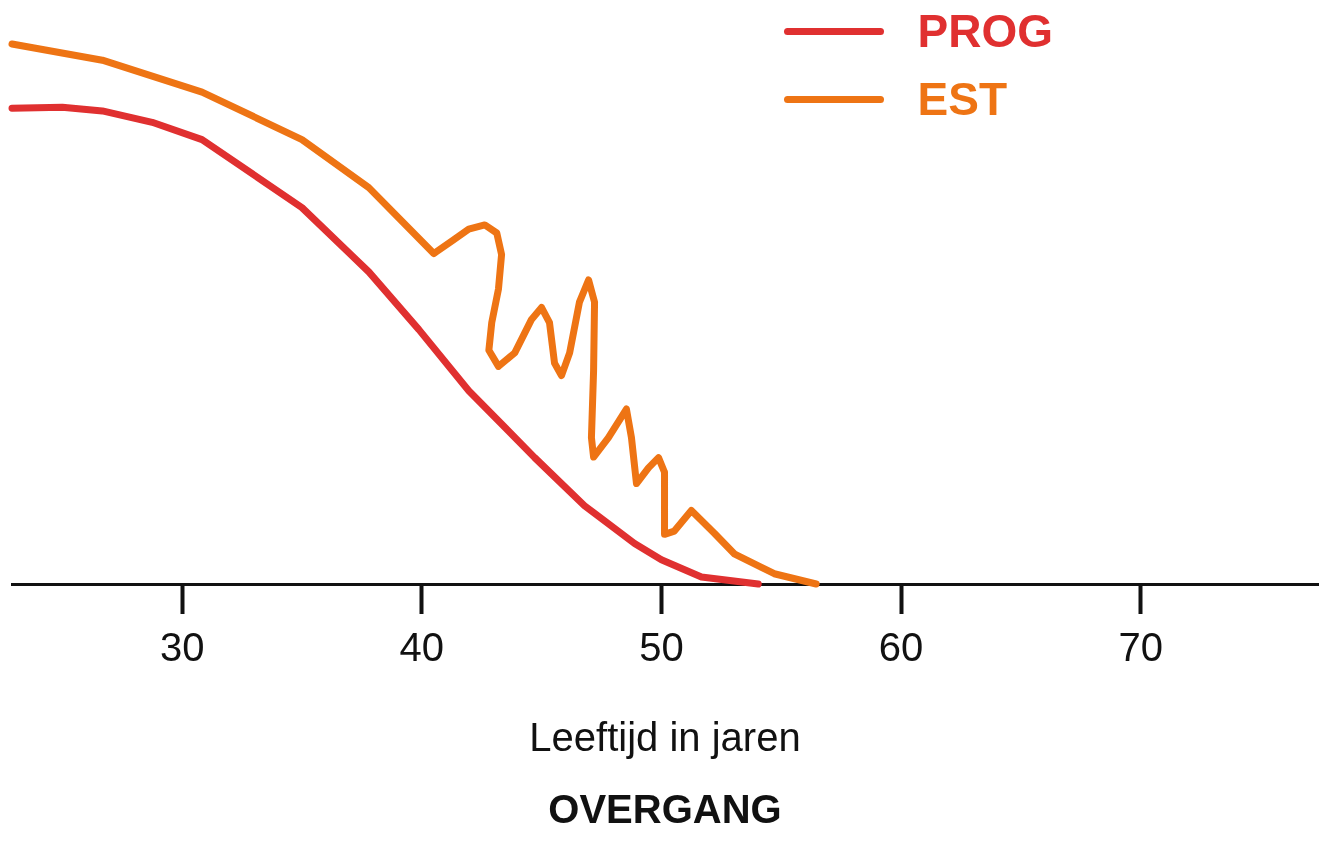 This screenshot has width=1323, height=856. What do you see at coordinates (901, 647) in the screenshot?
I see `x-tick-label: 60` at bounding box center [901, 647].